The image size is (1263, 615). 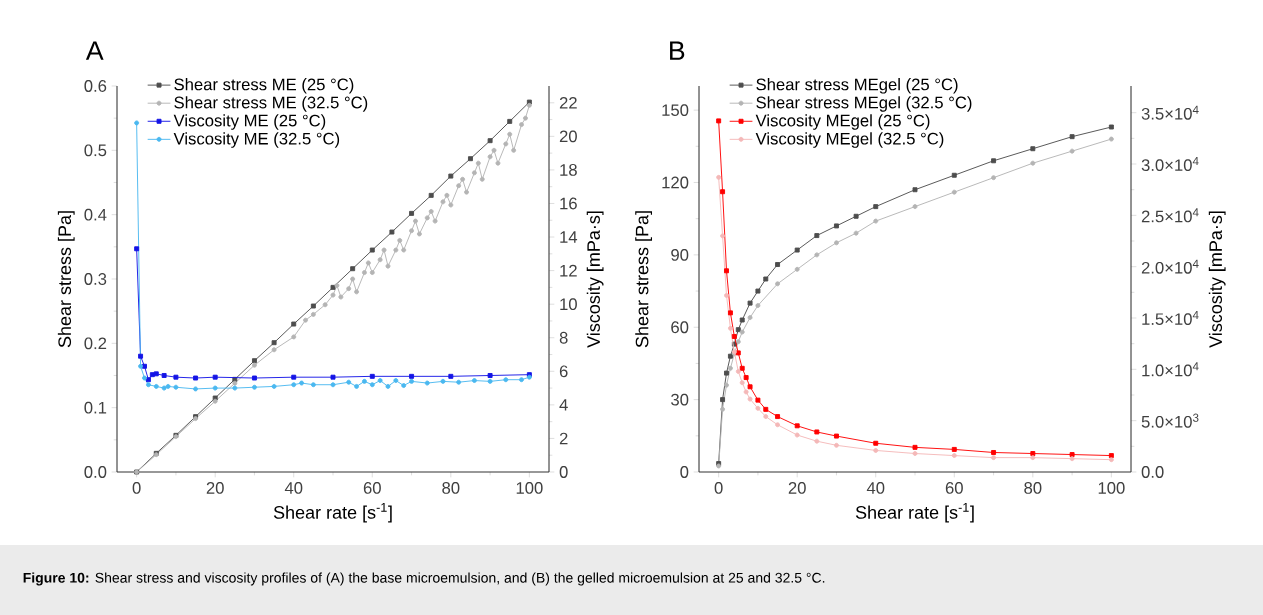 I want to click on y2-tick-label: 14, so click(x=569, y=237).